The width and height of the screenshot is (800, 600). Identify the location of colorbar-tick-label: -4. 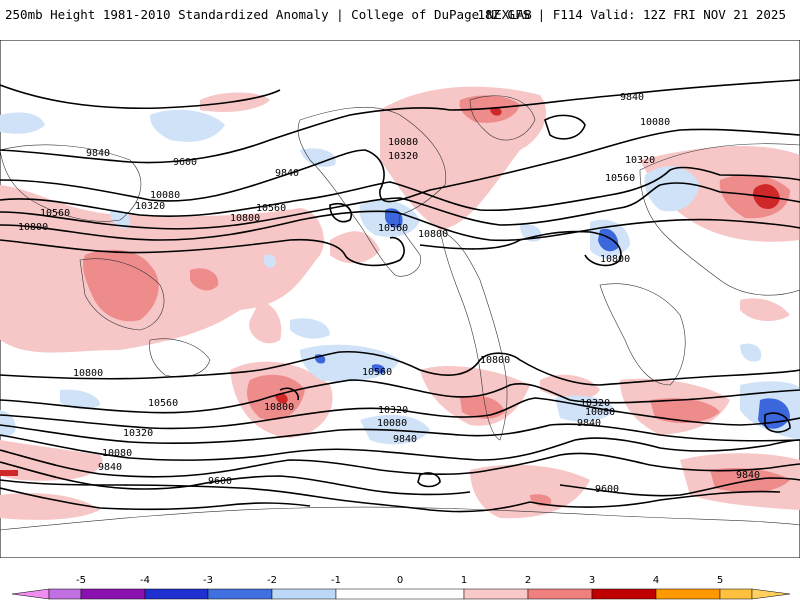
(145, 580).